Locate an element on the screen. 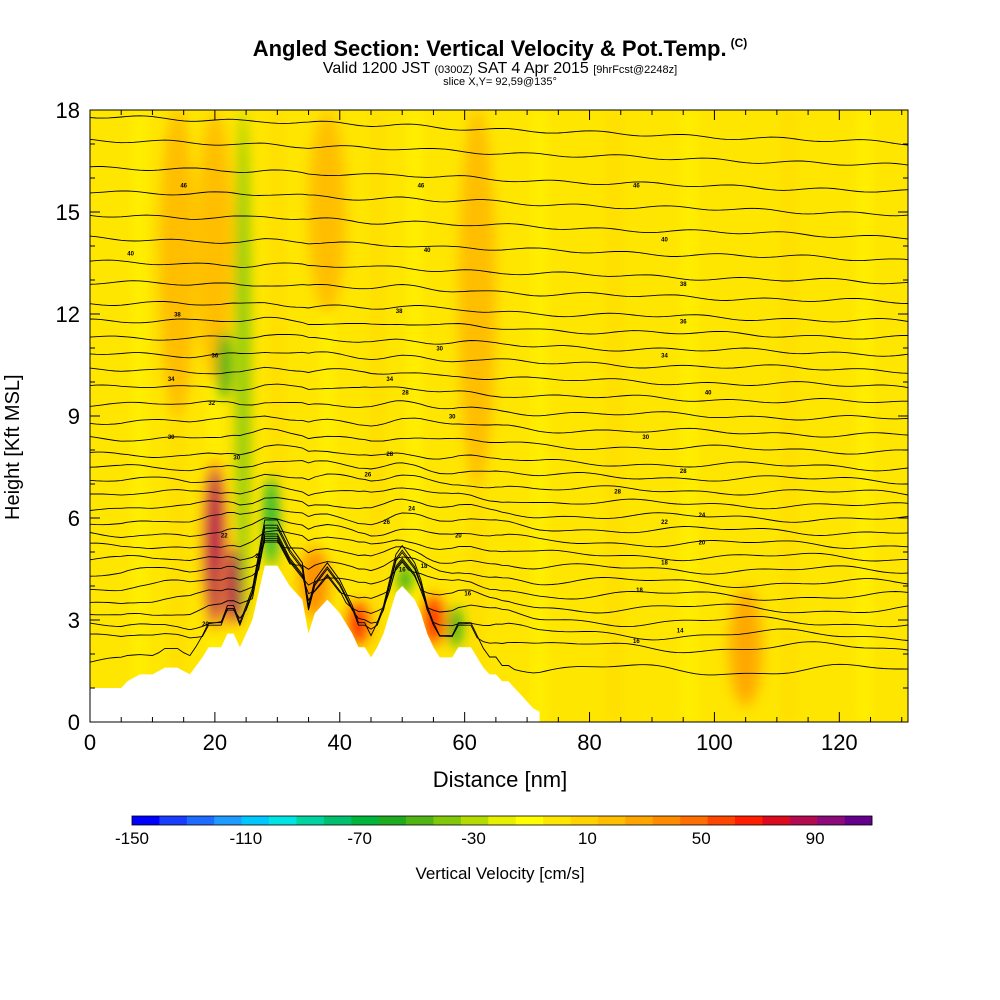  x-tick-label: 120 is located at coordinates (839, 742).